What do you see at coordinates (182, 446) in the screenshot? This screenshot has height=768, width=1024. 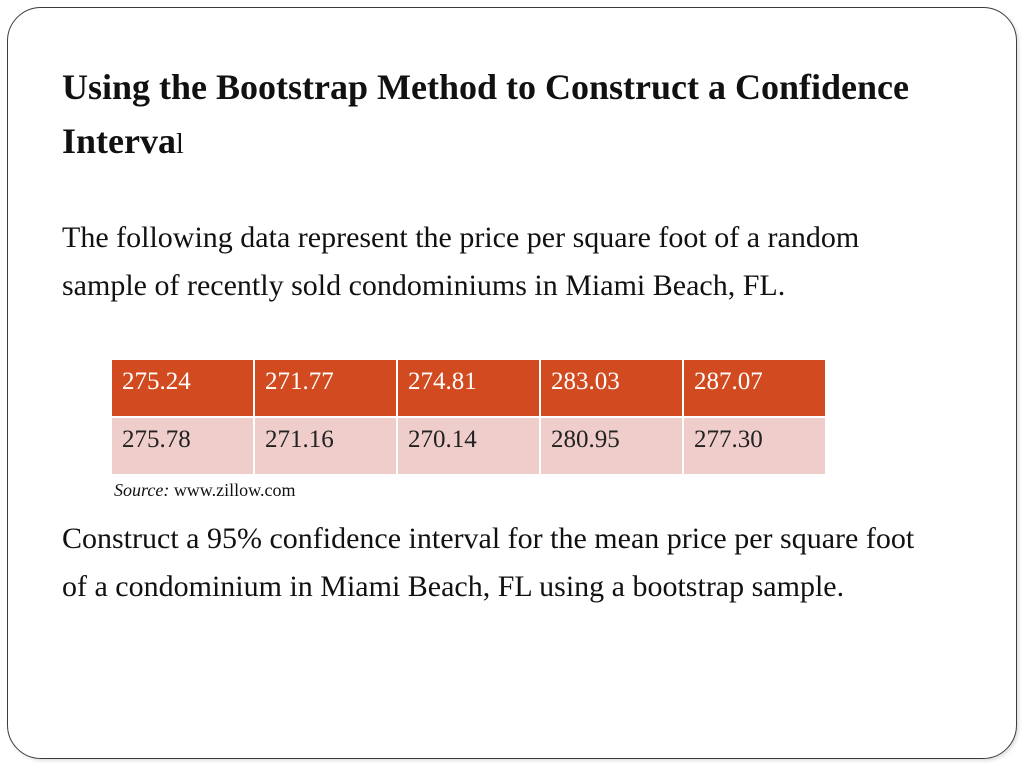 I see `table-cell: 275.78` at bounding box center [182, 446].